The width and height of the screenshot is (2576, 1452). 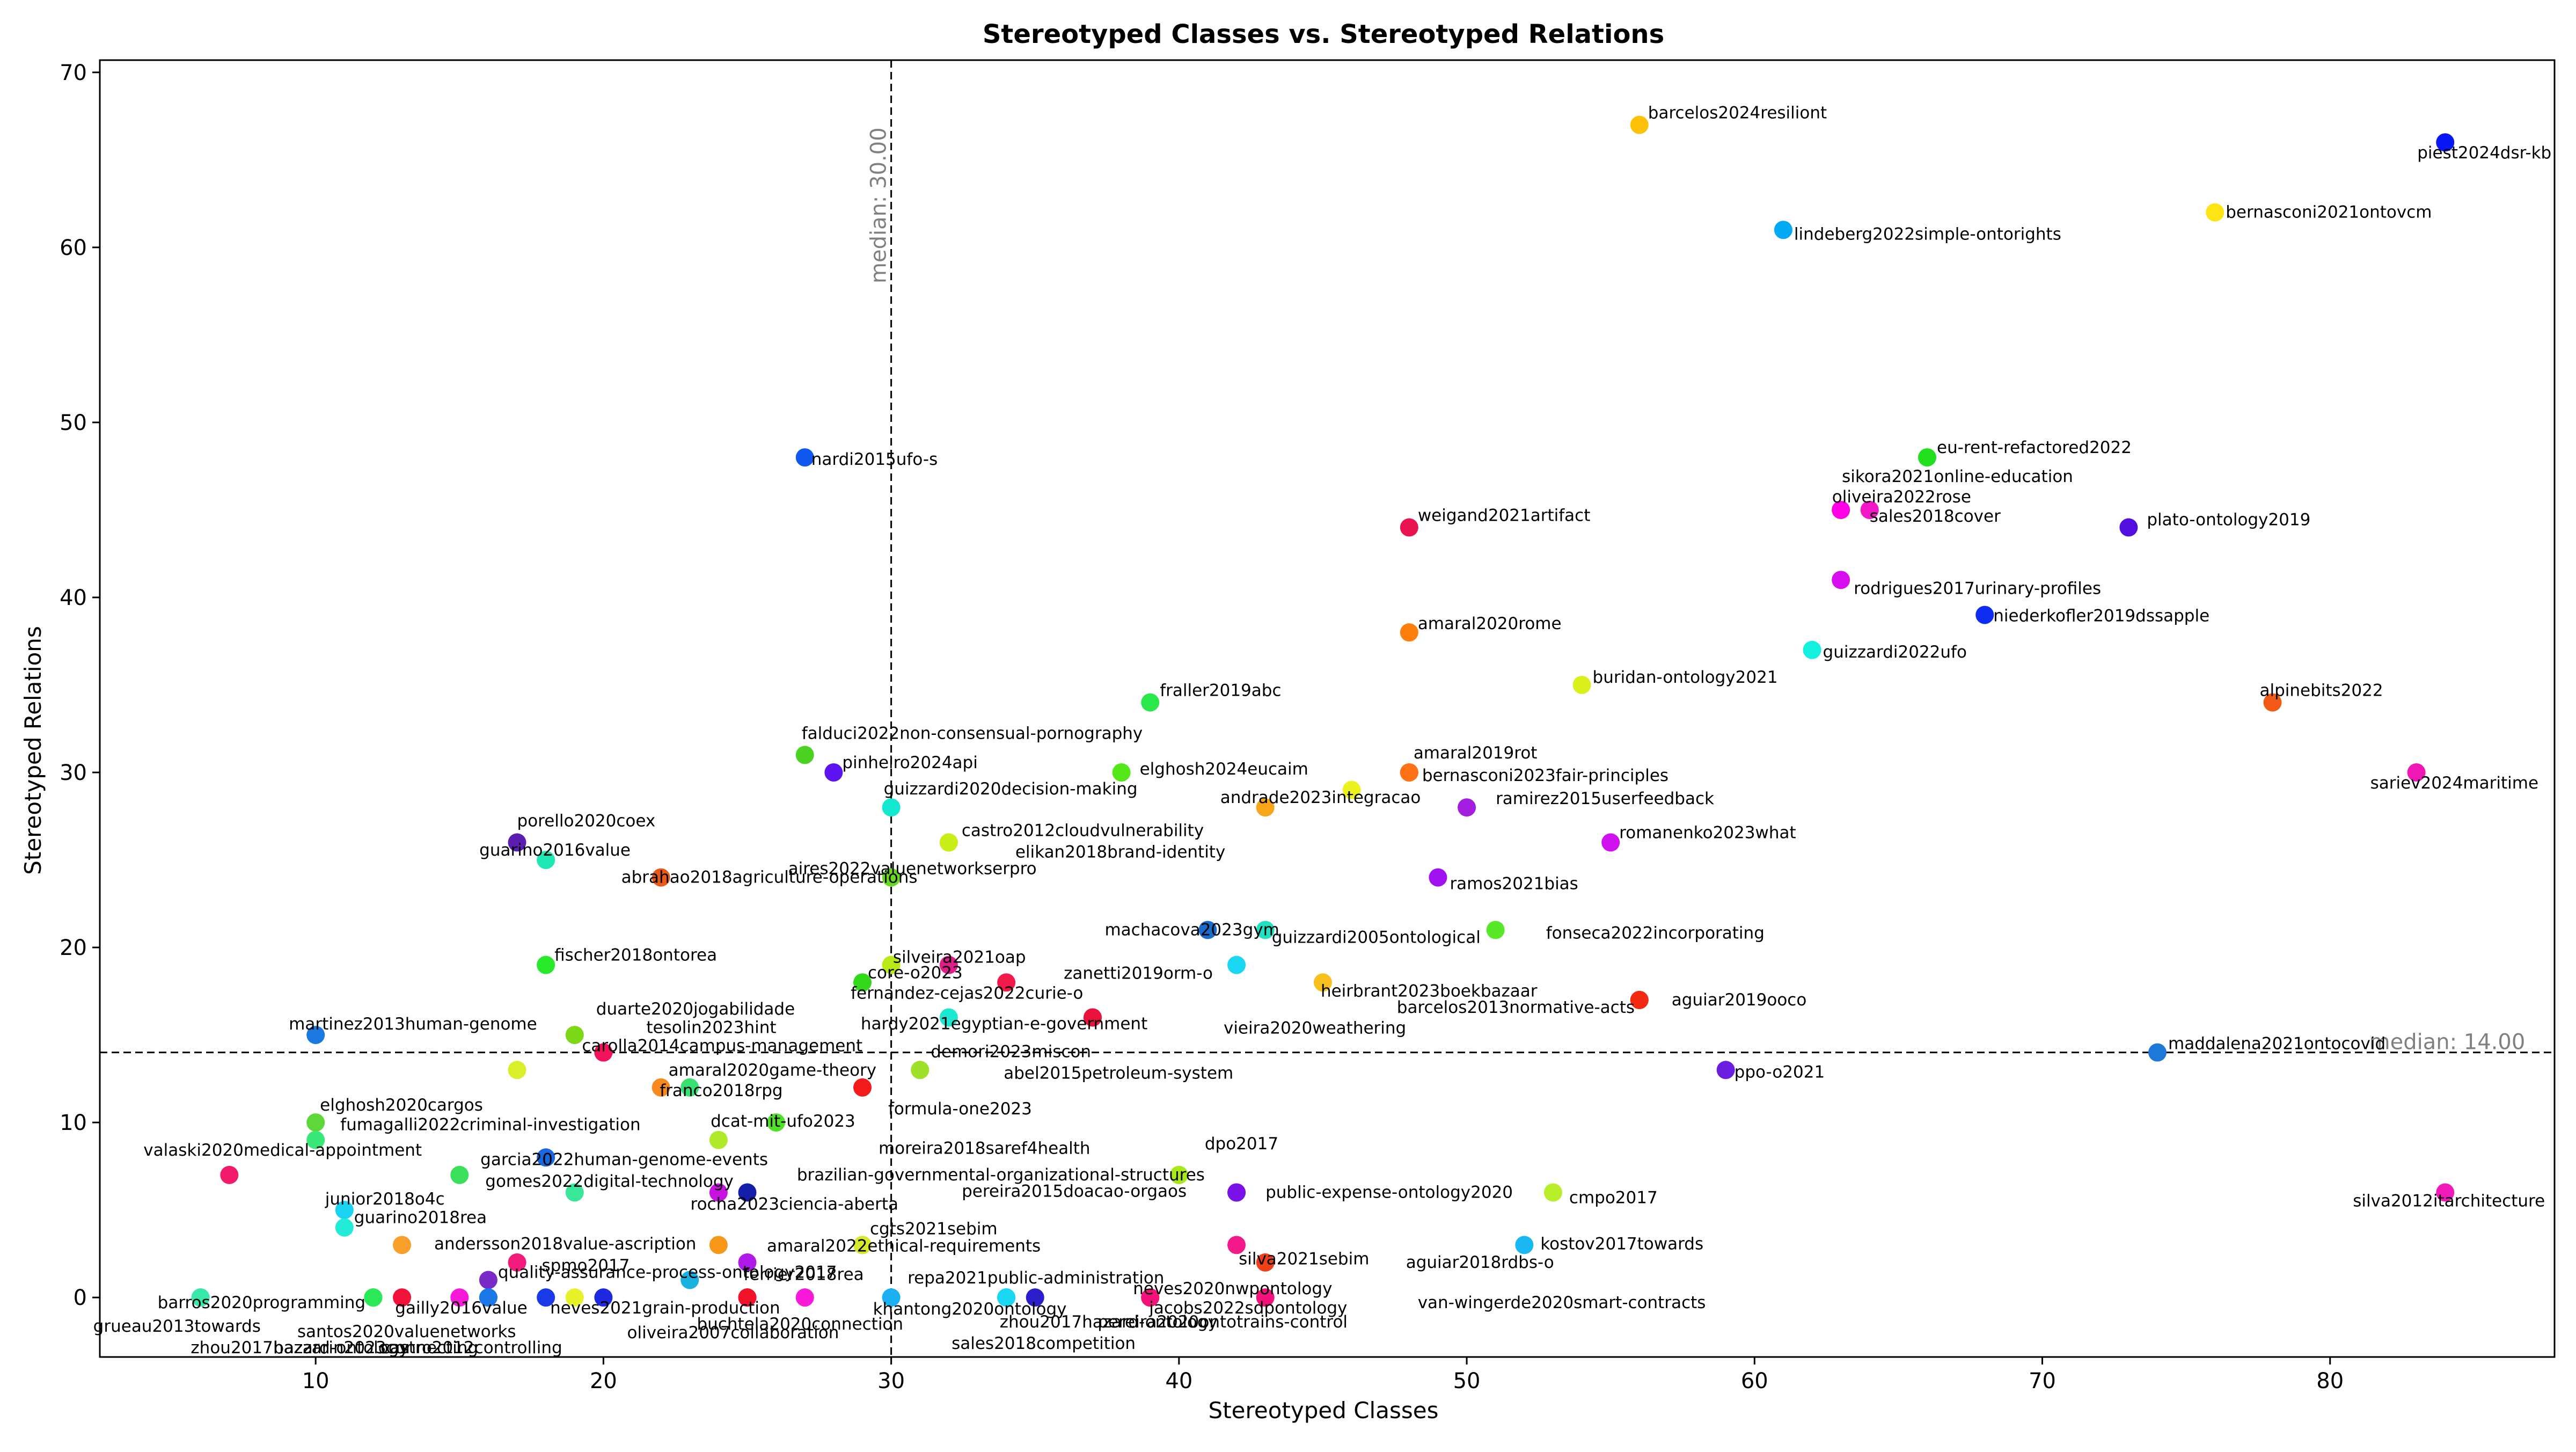 What do you see at coordinates (635, 955) in the screenshot?
I see `point-label: fischer2018ontorea` at bounding box center [635, 955].